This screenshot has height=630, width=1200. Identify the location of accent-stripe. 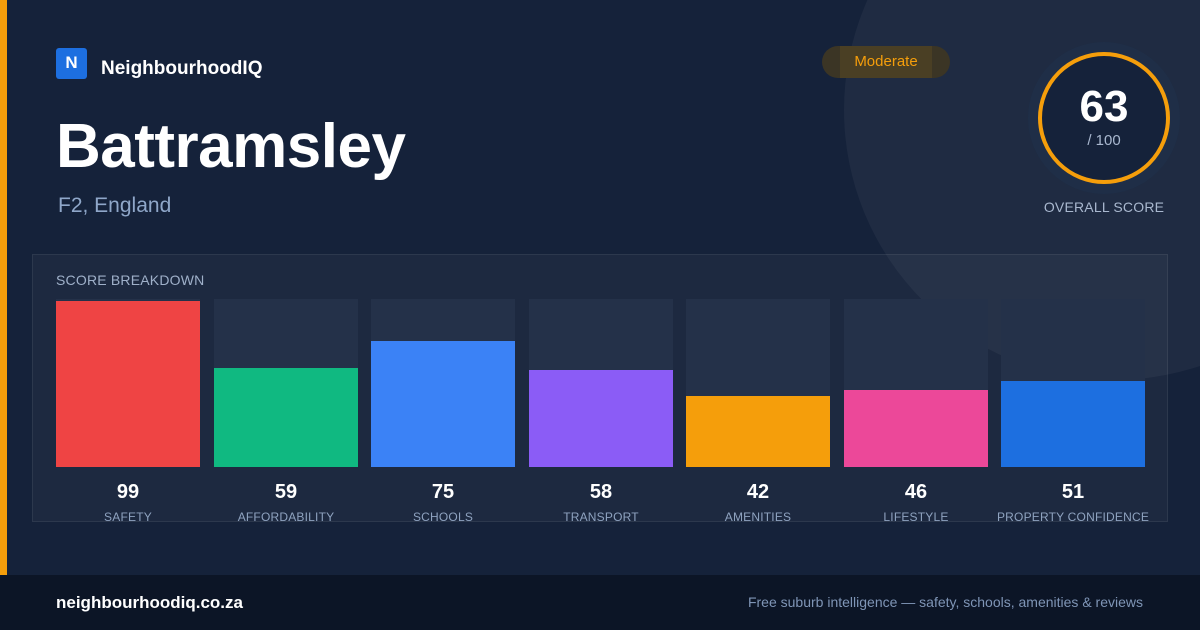
(3, 287).